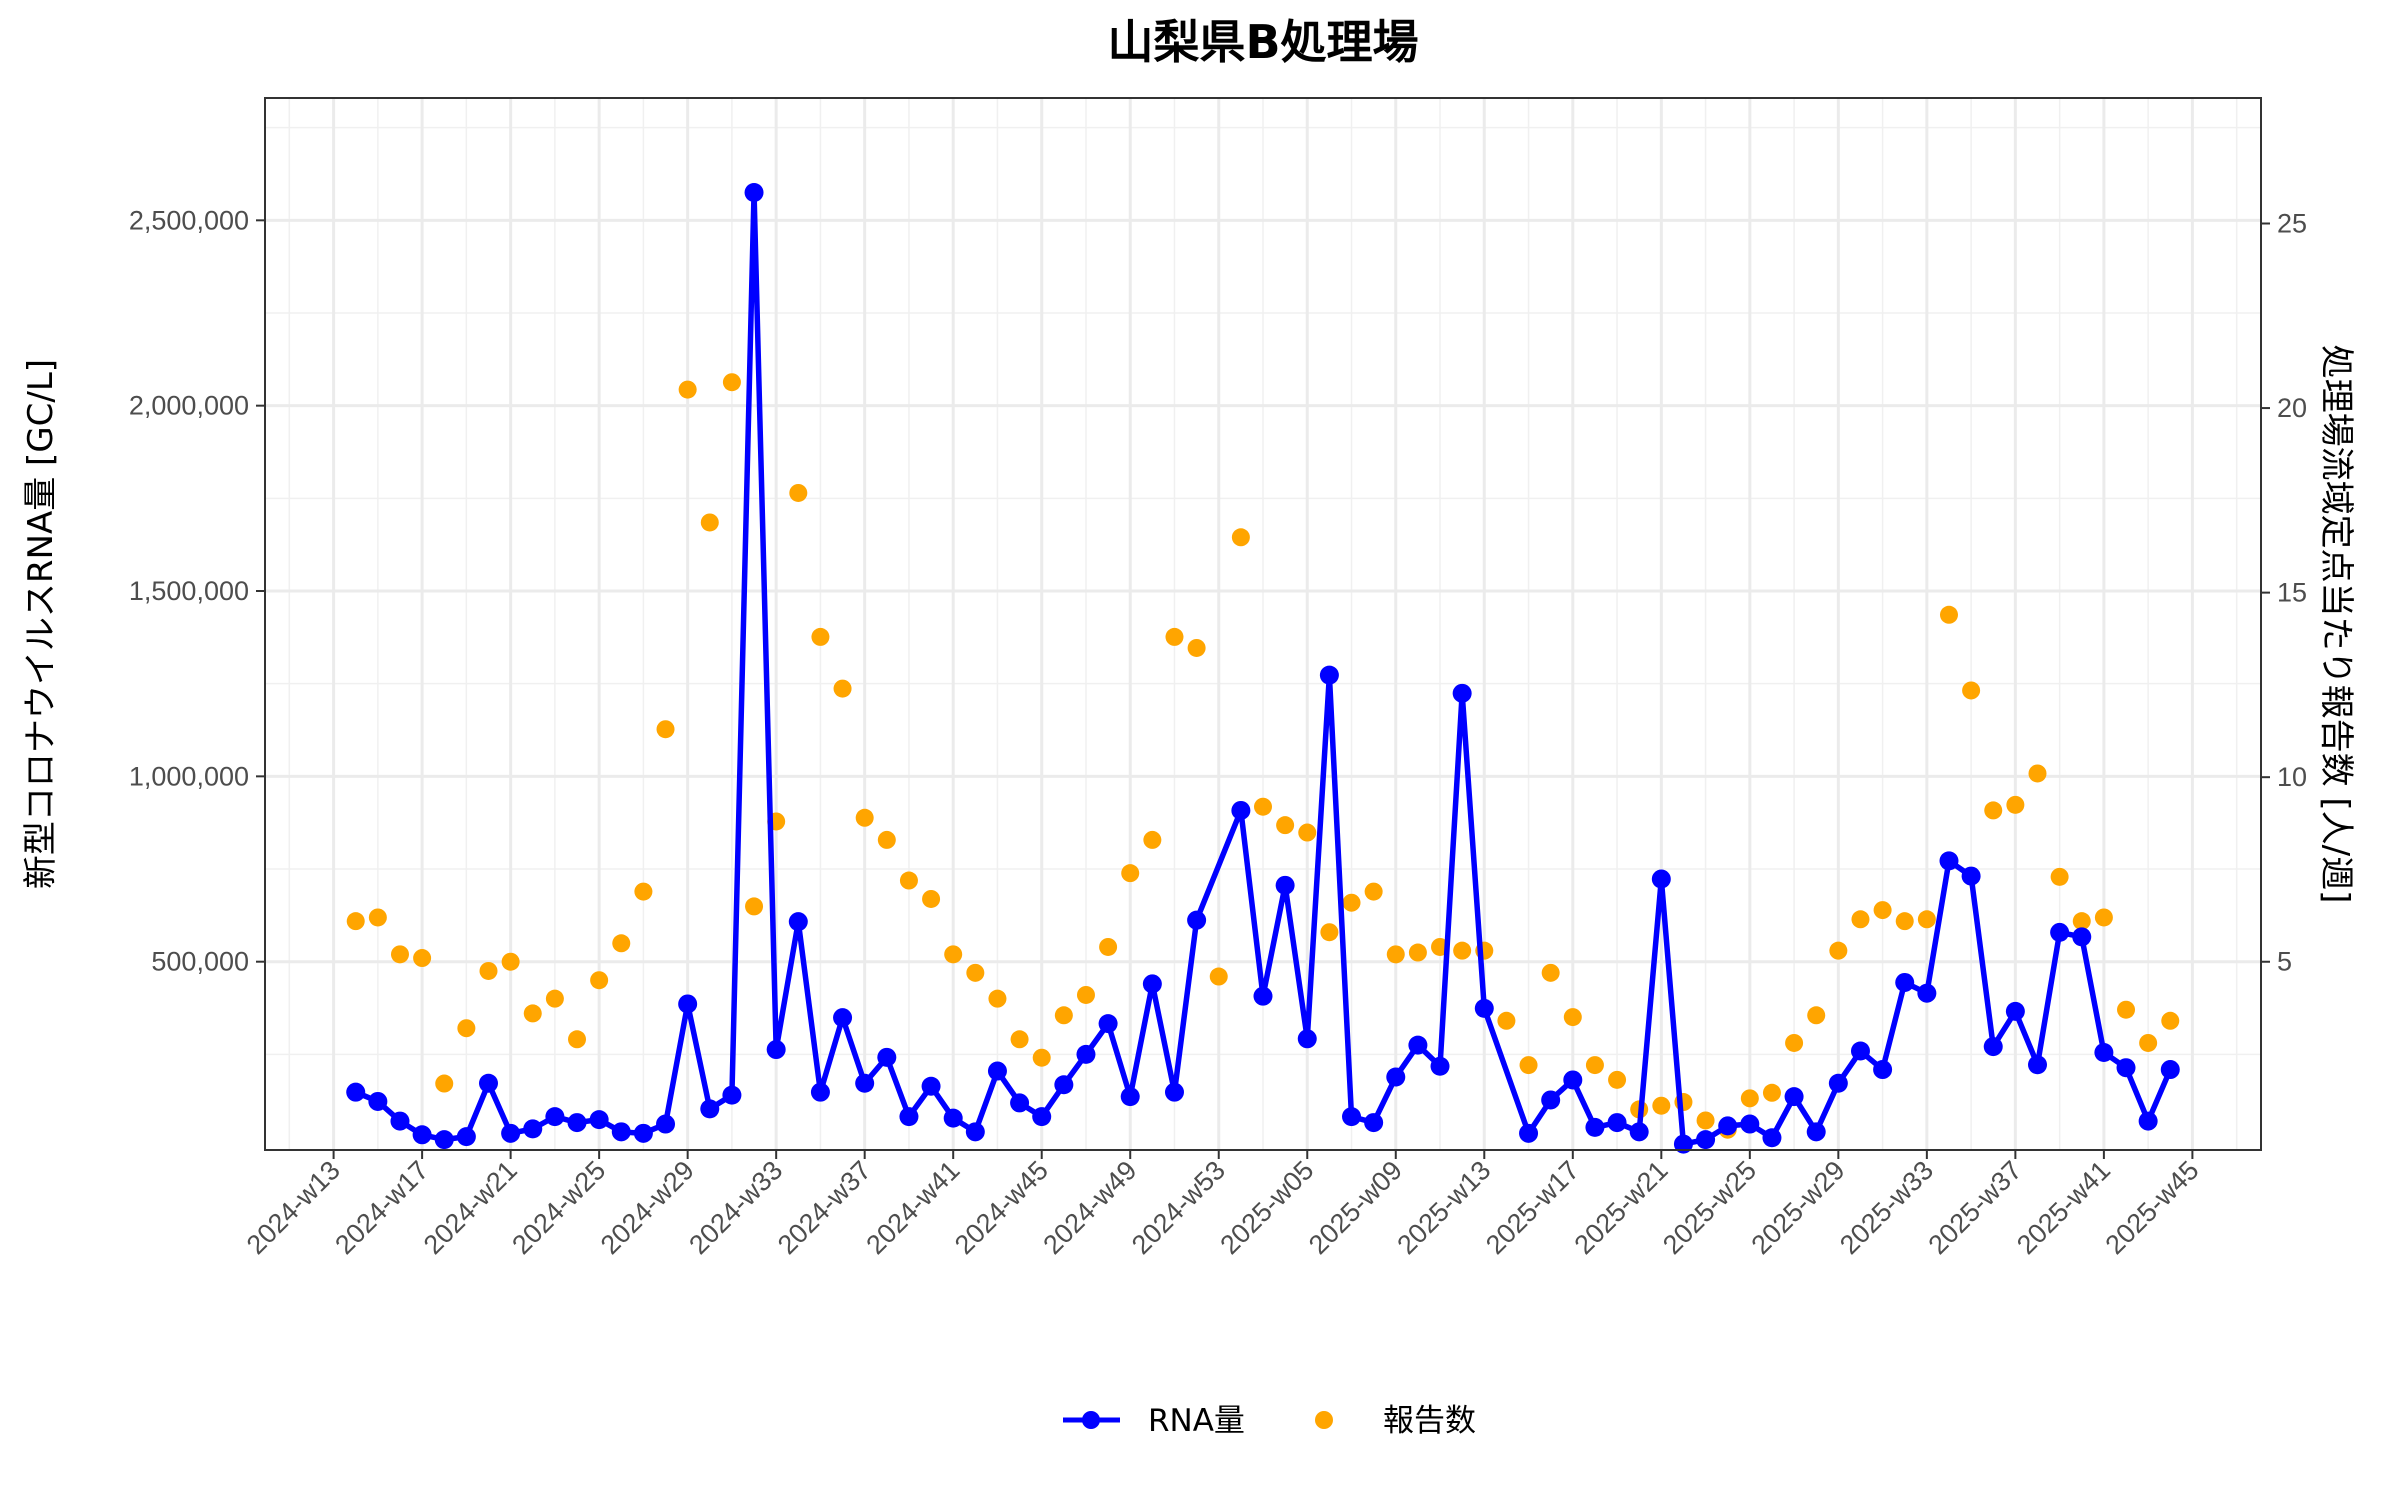  What do you see at coordinates (2292, 408) in the screenshot?
I see `y-tick-label-right: 20` at bounding box center [2292, 408].